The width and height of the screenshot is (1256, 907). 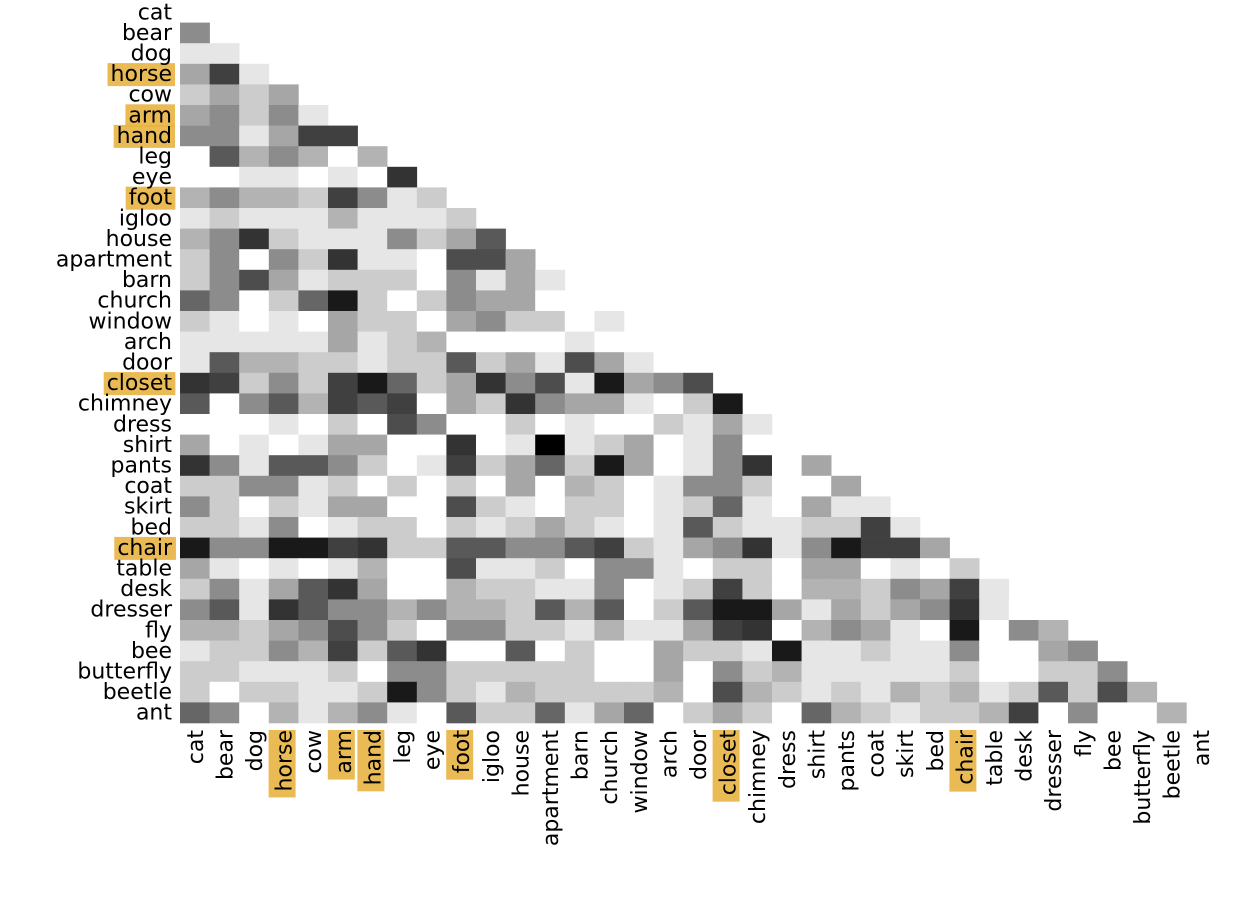 What do you see at coordinates (144, 136) in the screenshot?
I see `y-tick-label: hand` at bounding box center [144, 136].